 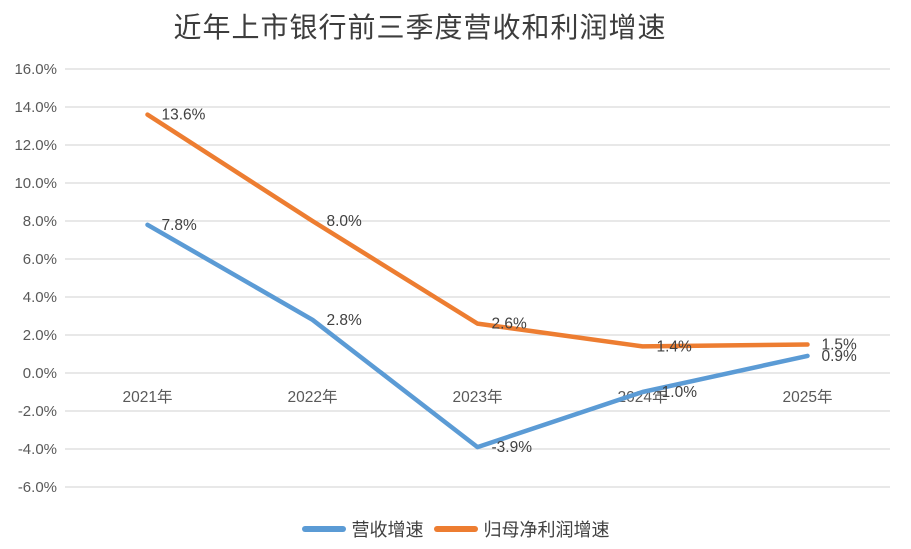 I want to click on legend-label-revenue-growth: 营收增速, so click(x=387, y=530).